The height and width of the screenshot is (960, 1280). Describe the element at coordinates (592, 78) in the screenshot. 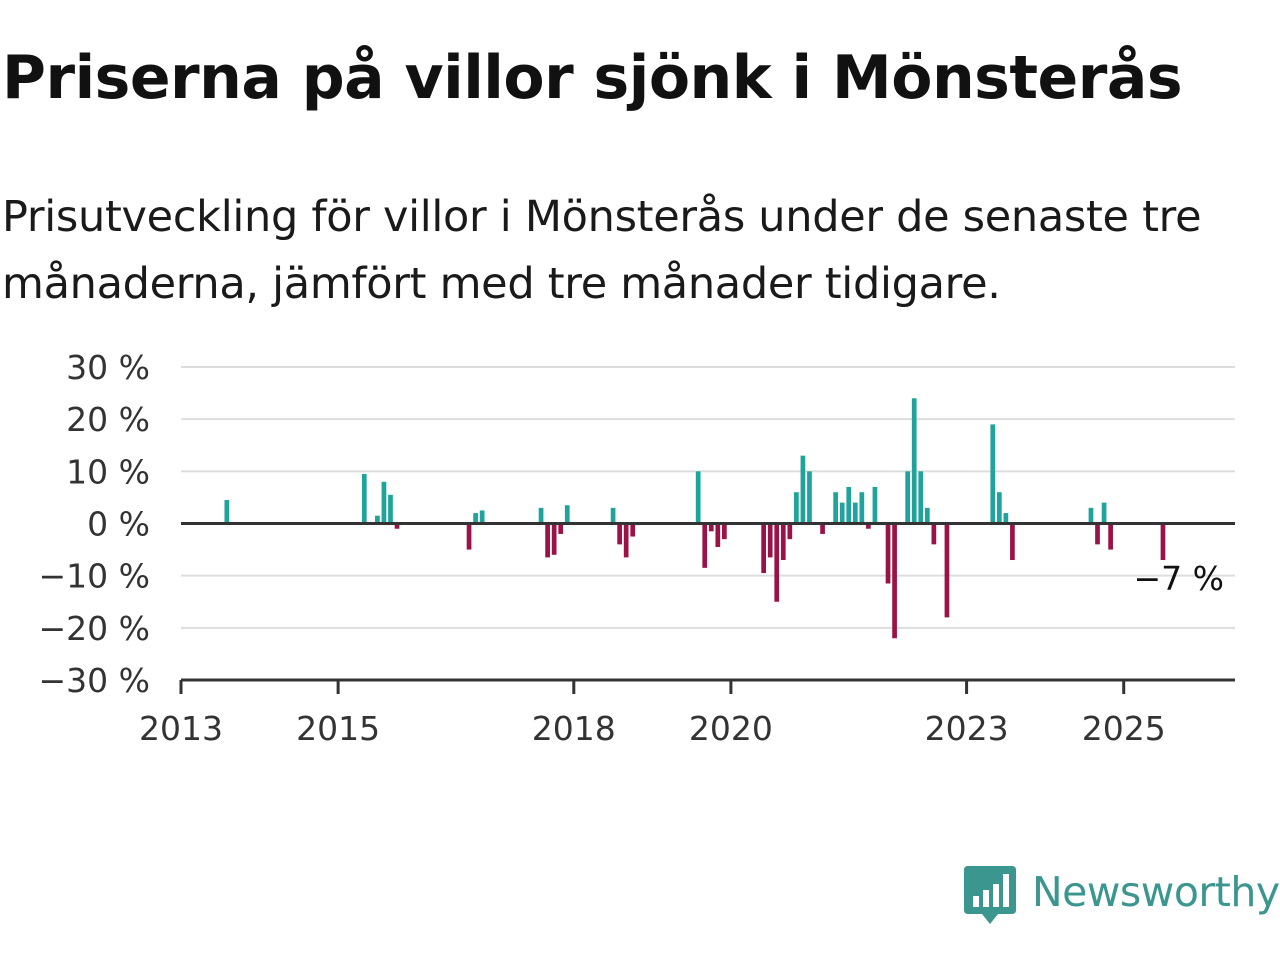

I see `chart-title: Priserna på villor sjönk i Mönsterås` at that location.